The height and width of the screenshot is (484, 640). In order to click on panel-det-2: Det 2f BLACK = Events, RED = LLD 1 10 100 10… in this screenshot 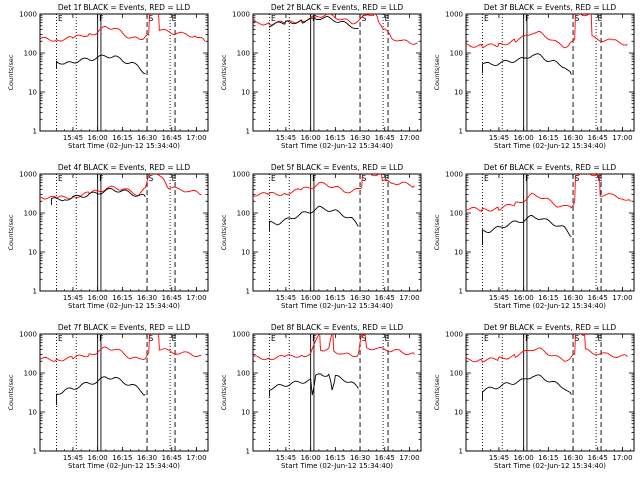, I will do `click(321, 76)`.